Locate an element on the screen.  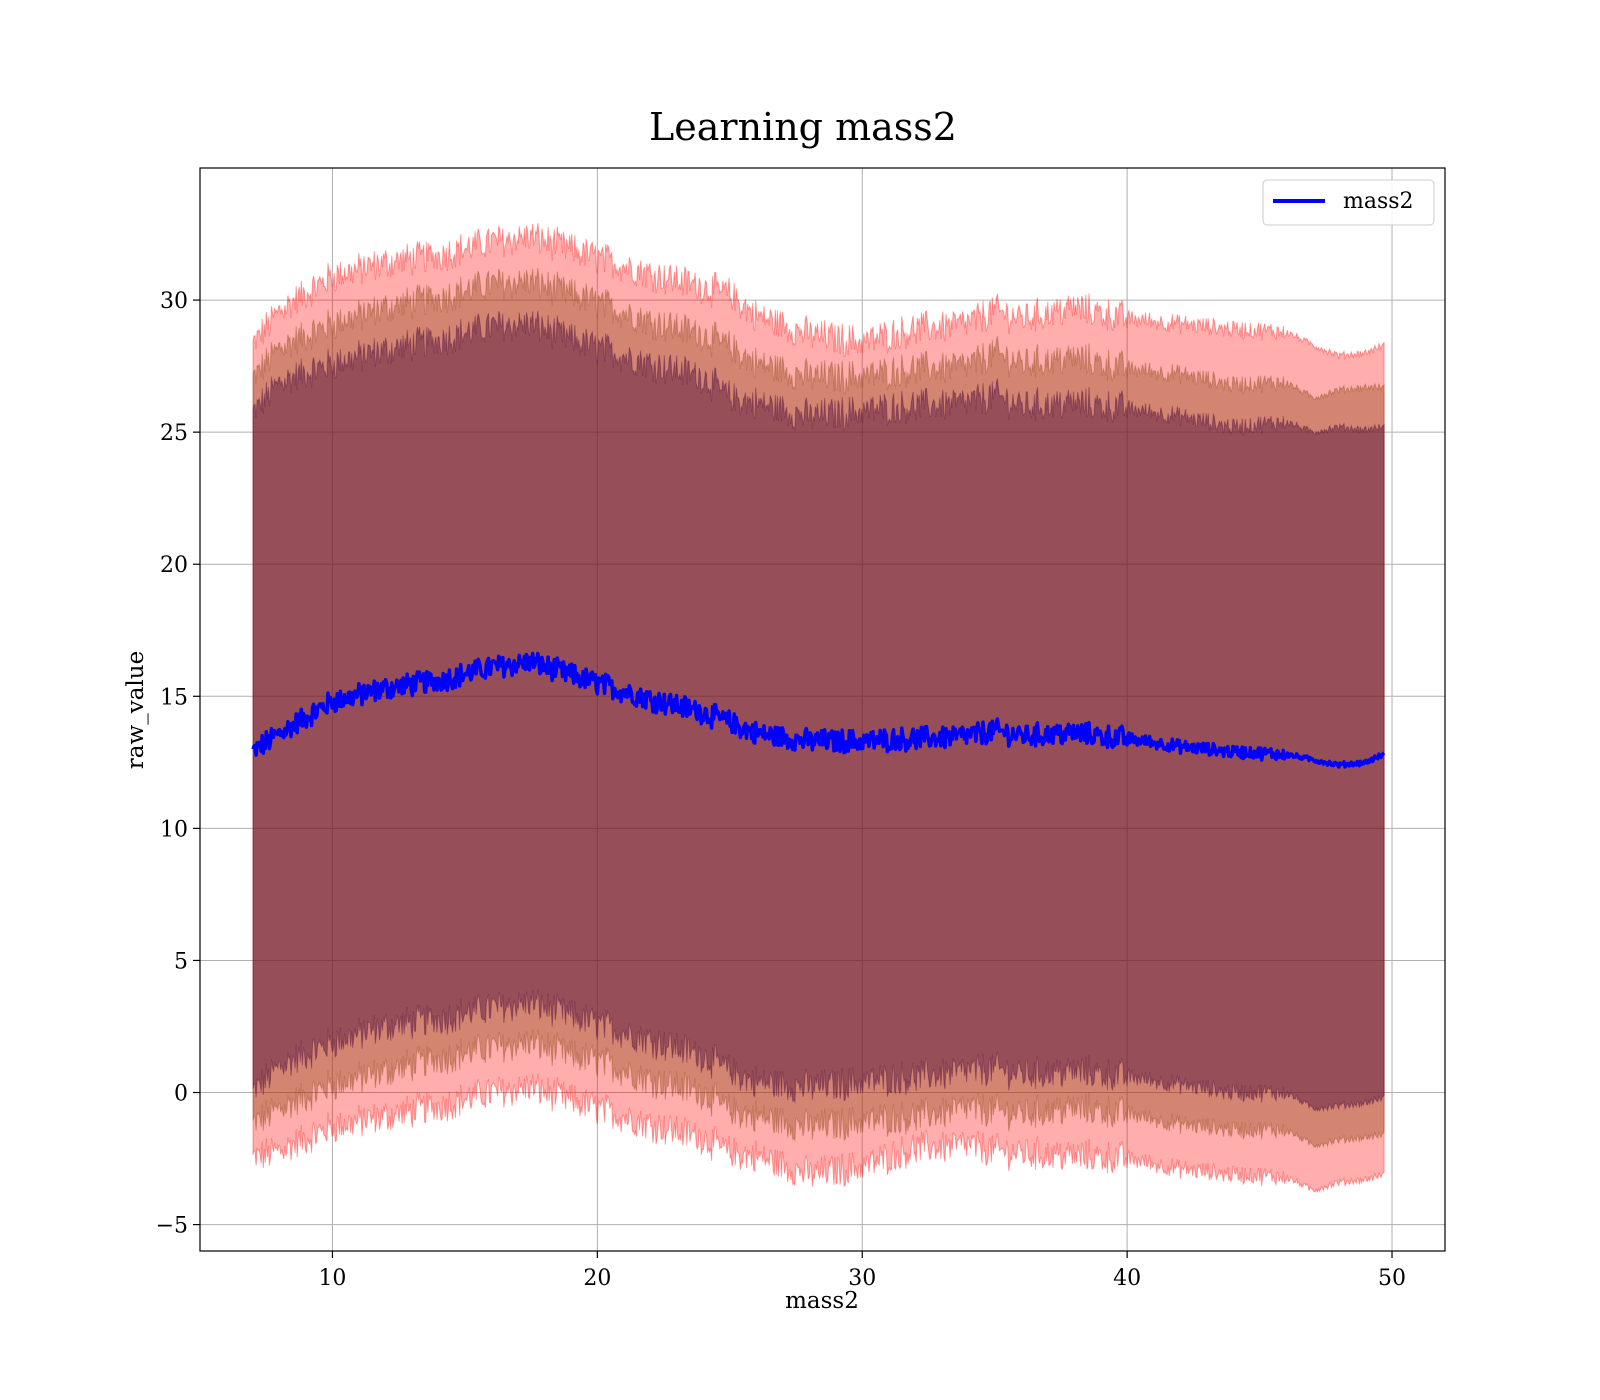
y-tick-label: −5 is located at coordinates (172, 1226).